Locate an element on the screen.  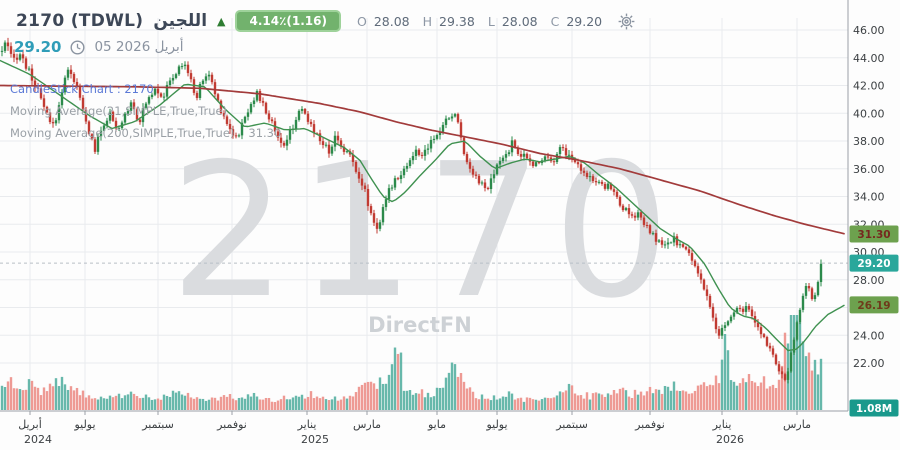
x-axis-month-label: يوليو is located at coordinates (84, 424).